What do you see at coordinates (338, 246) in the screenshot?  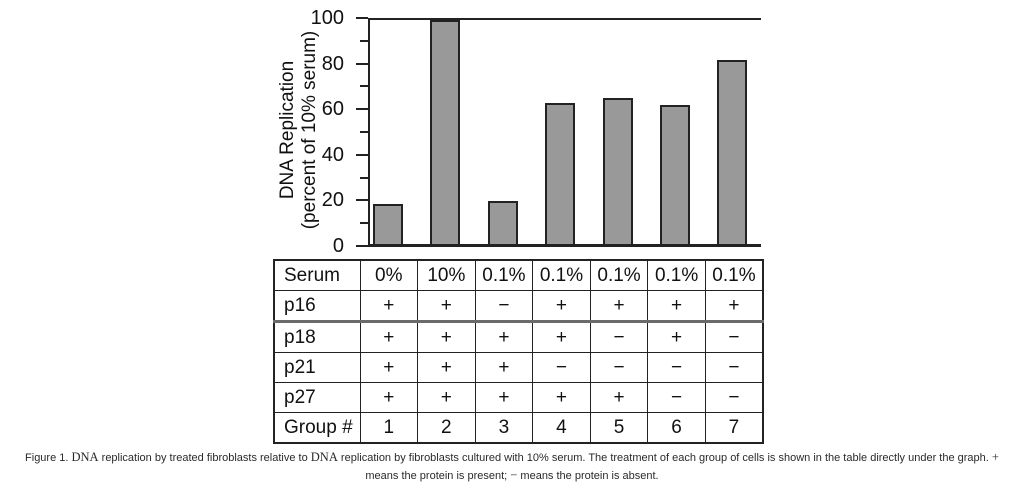 I see `y-axis-tick-label-0: 0` at bounding box center [338, 246].